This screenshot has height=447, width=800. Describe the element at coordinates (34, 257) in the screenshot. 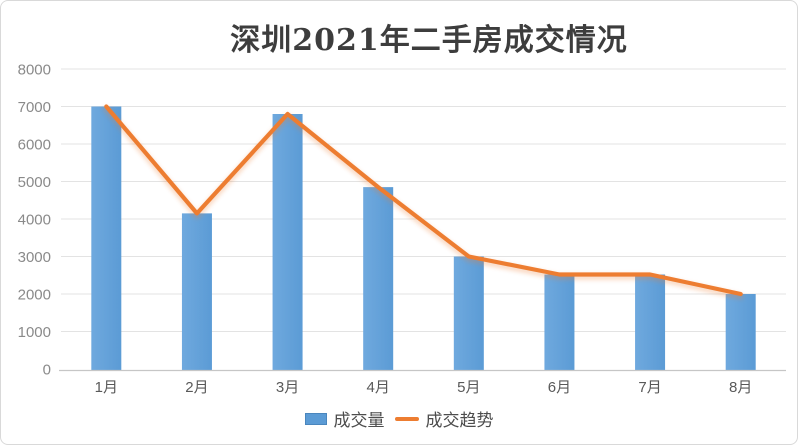

I see `svg-text: 3000` at that location.